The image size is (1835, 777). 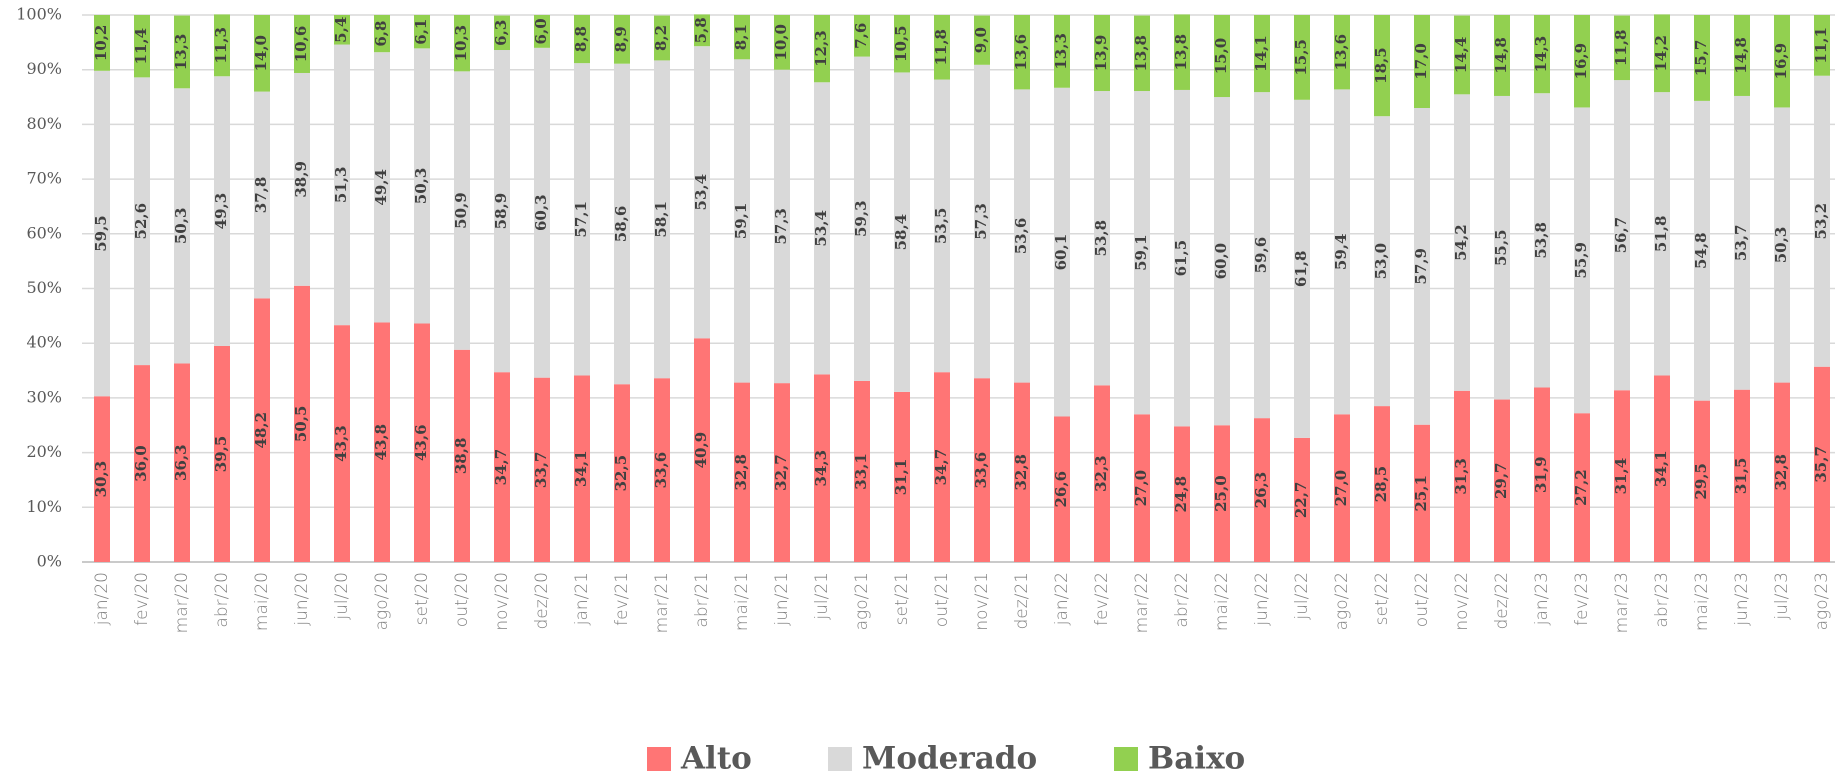 I want to click on data-label: 51,8, so click(x=1661, y=234).